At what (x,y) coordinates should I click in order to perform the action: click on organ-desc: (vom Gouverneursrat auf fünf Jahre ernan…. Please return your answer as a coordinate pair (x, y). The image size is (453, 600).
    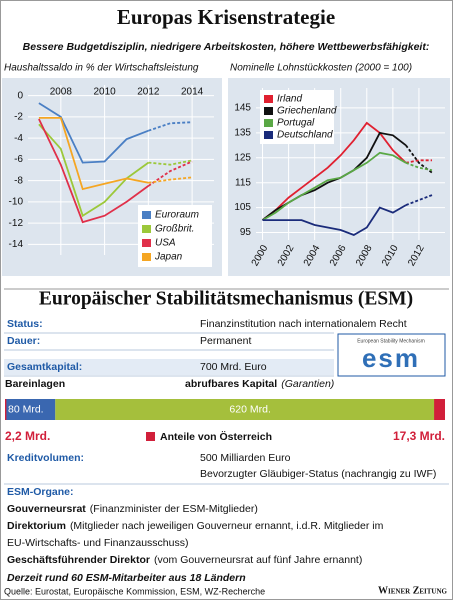
    Looking at the image, I should click on (258, 560).